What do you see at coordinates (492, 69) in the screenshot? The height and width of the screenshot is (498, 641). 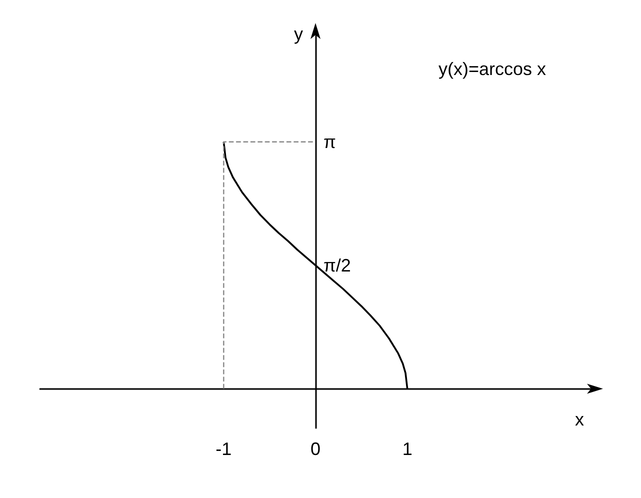 I see `annotation: y(x)=arccos x` at bounding box center [492, 69].